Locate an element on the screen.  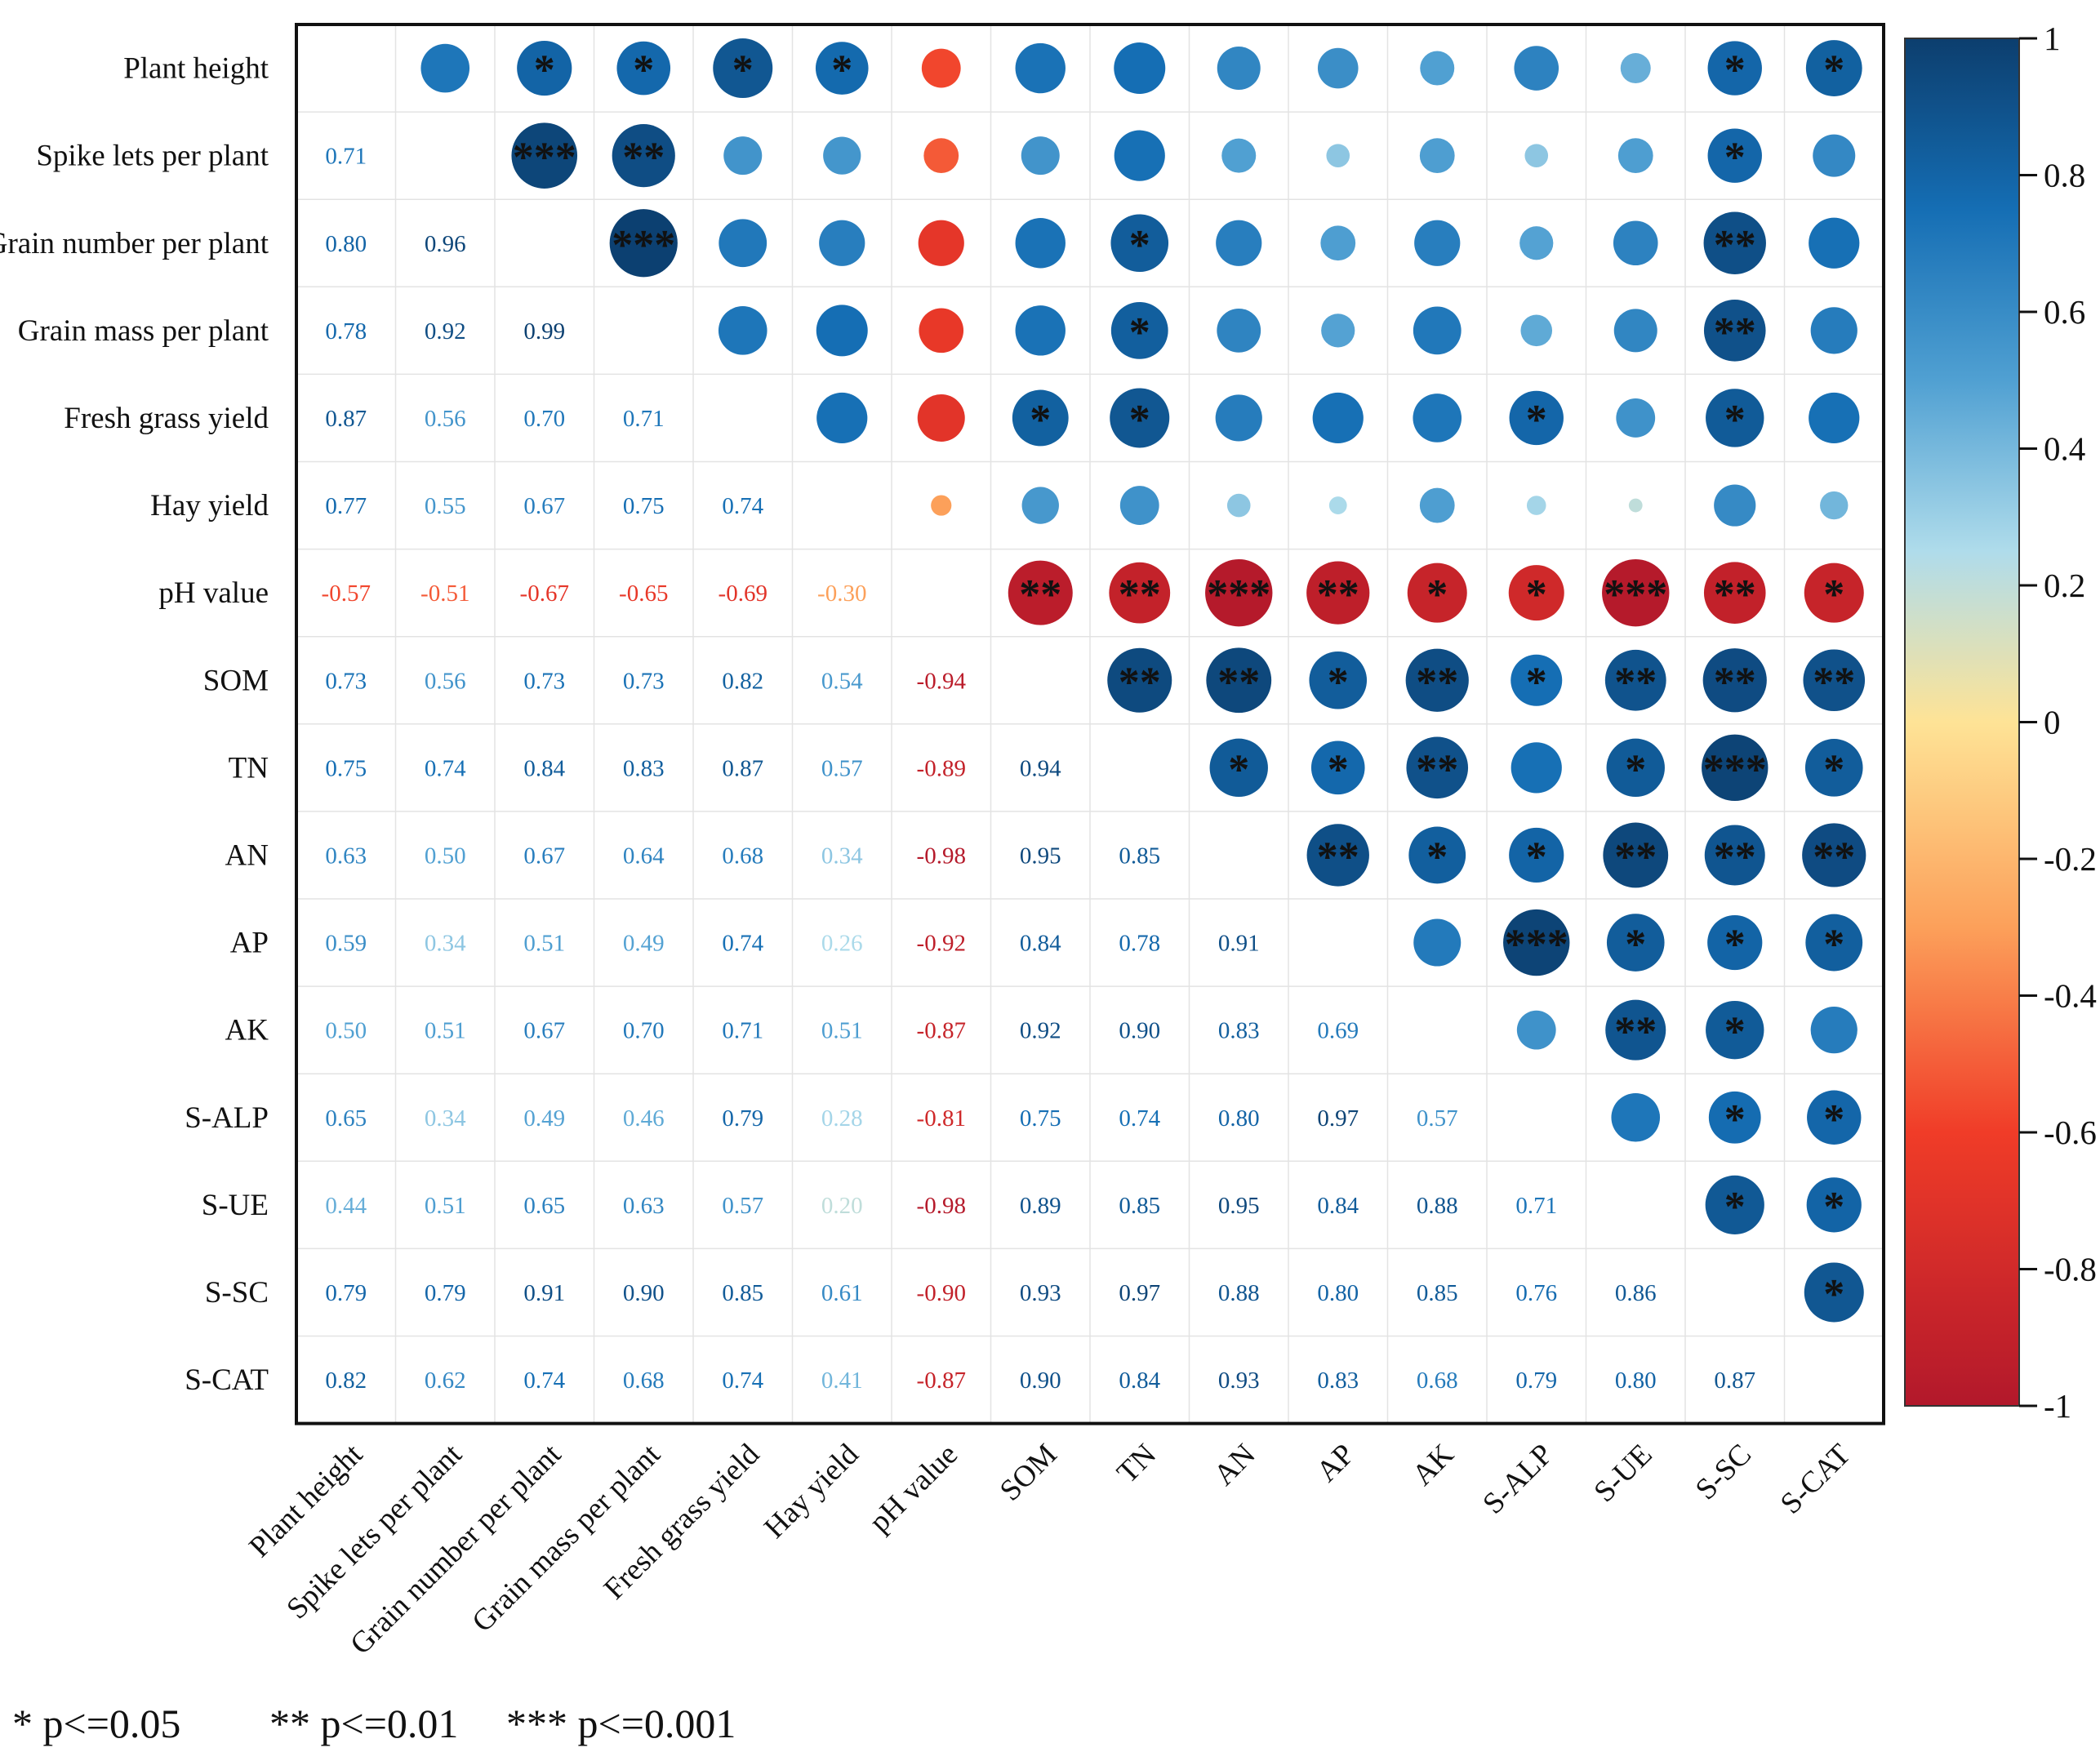
corr-value: 0.51 is located at coordinates (544, 944).